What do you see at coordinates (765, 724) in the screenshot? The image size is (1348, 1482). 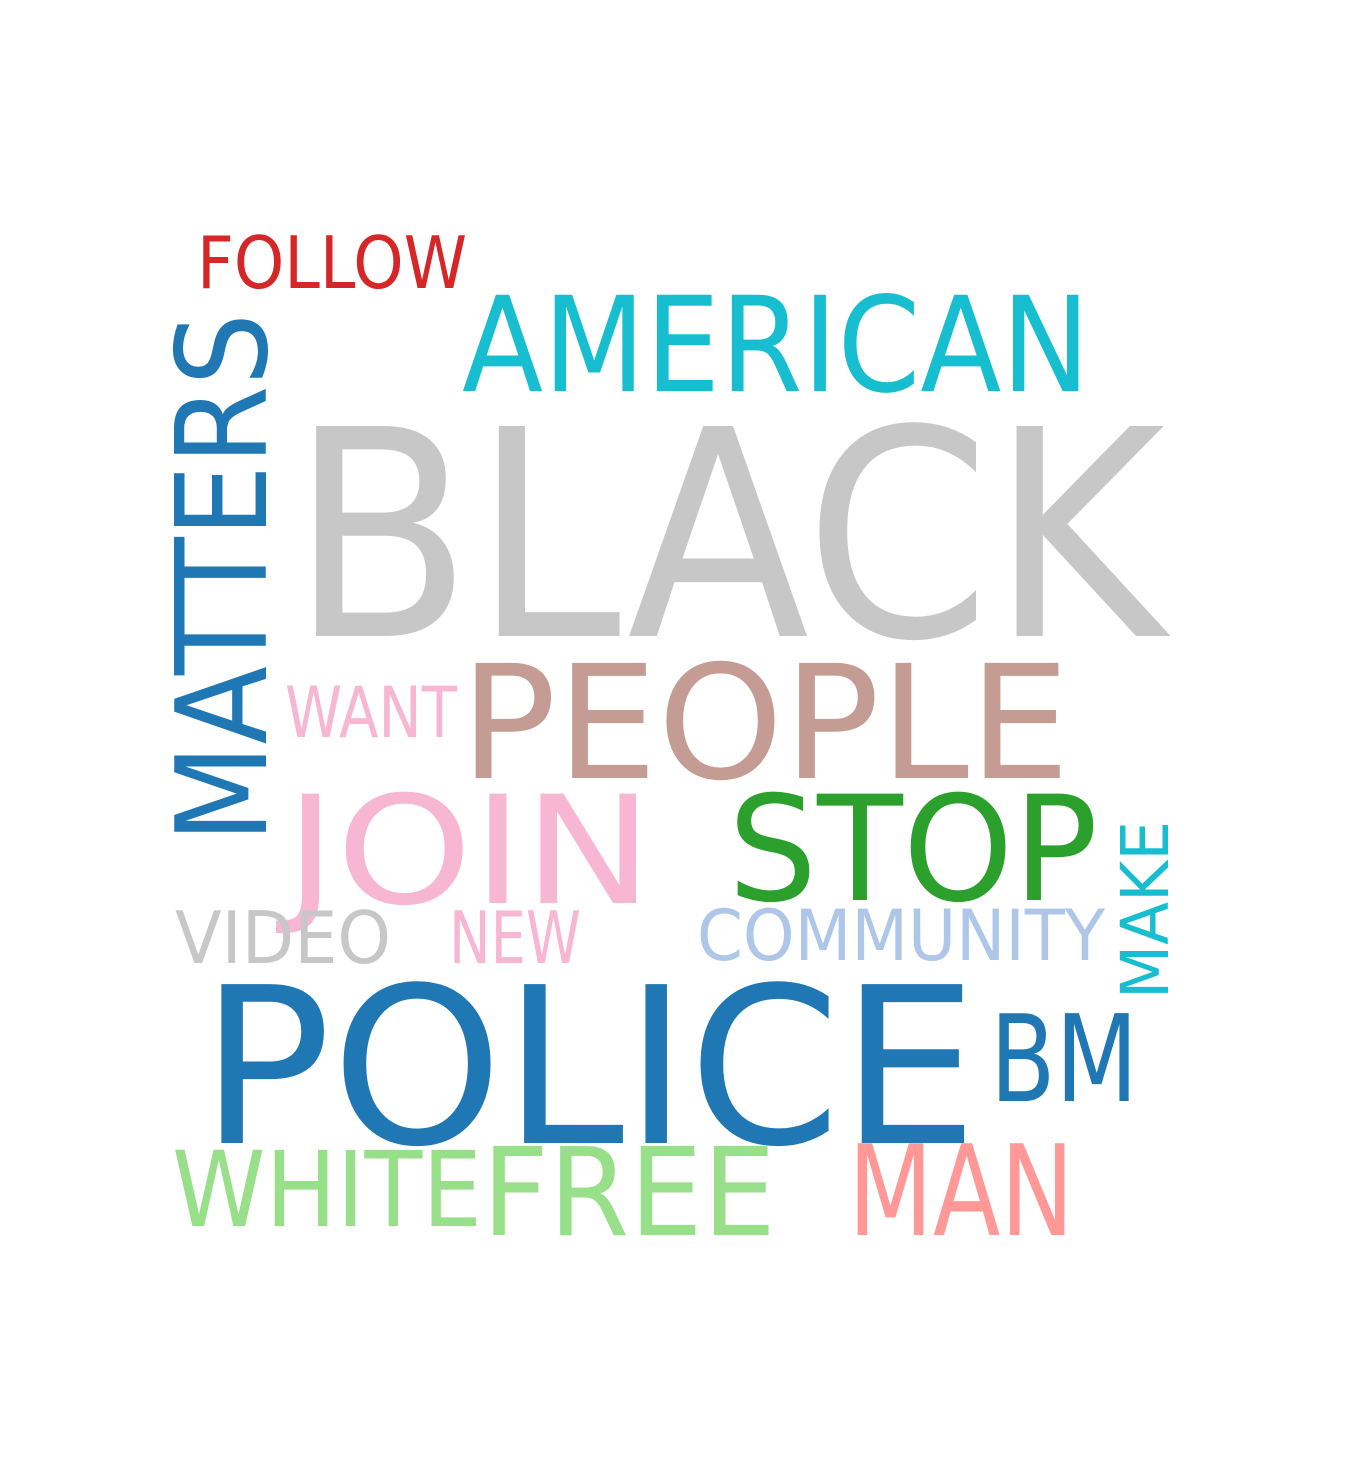 I see `word-people: PEOPLE` at bounding box center [765, 724].